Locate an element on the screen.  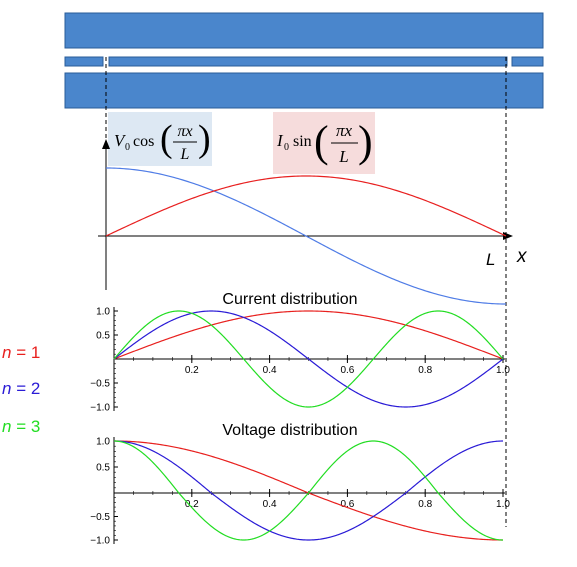
current-numerator: πx is located at coordinates (344, 130).